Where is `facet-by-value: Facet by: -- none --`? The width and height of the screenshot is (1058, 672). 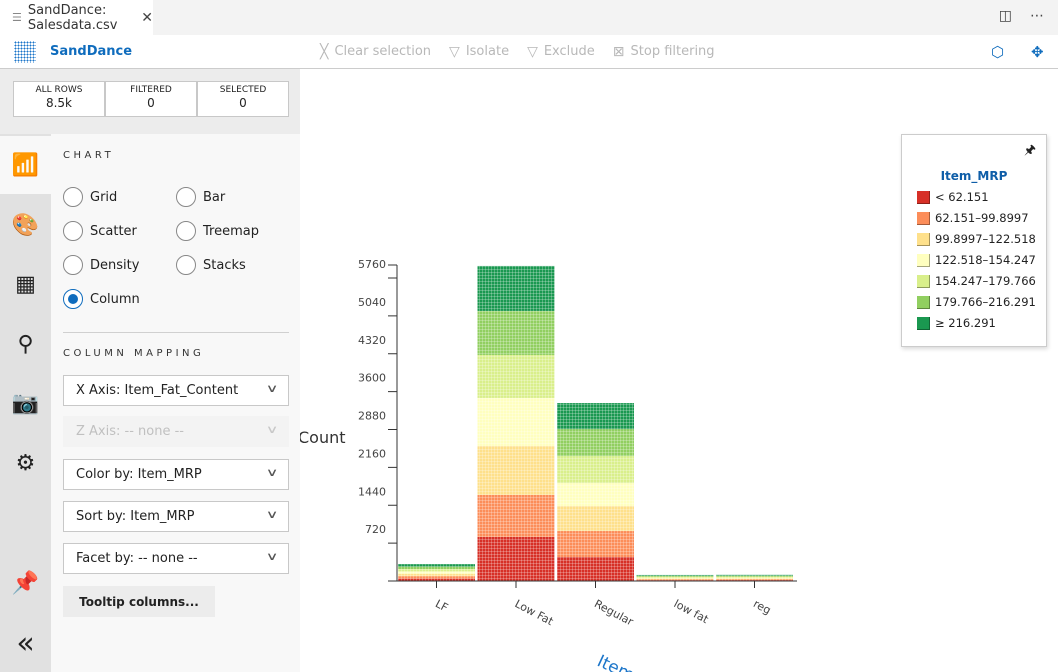
facet-by-value: Facet by: -- none -- is located at coordinates (137, 558).